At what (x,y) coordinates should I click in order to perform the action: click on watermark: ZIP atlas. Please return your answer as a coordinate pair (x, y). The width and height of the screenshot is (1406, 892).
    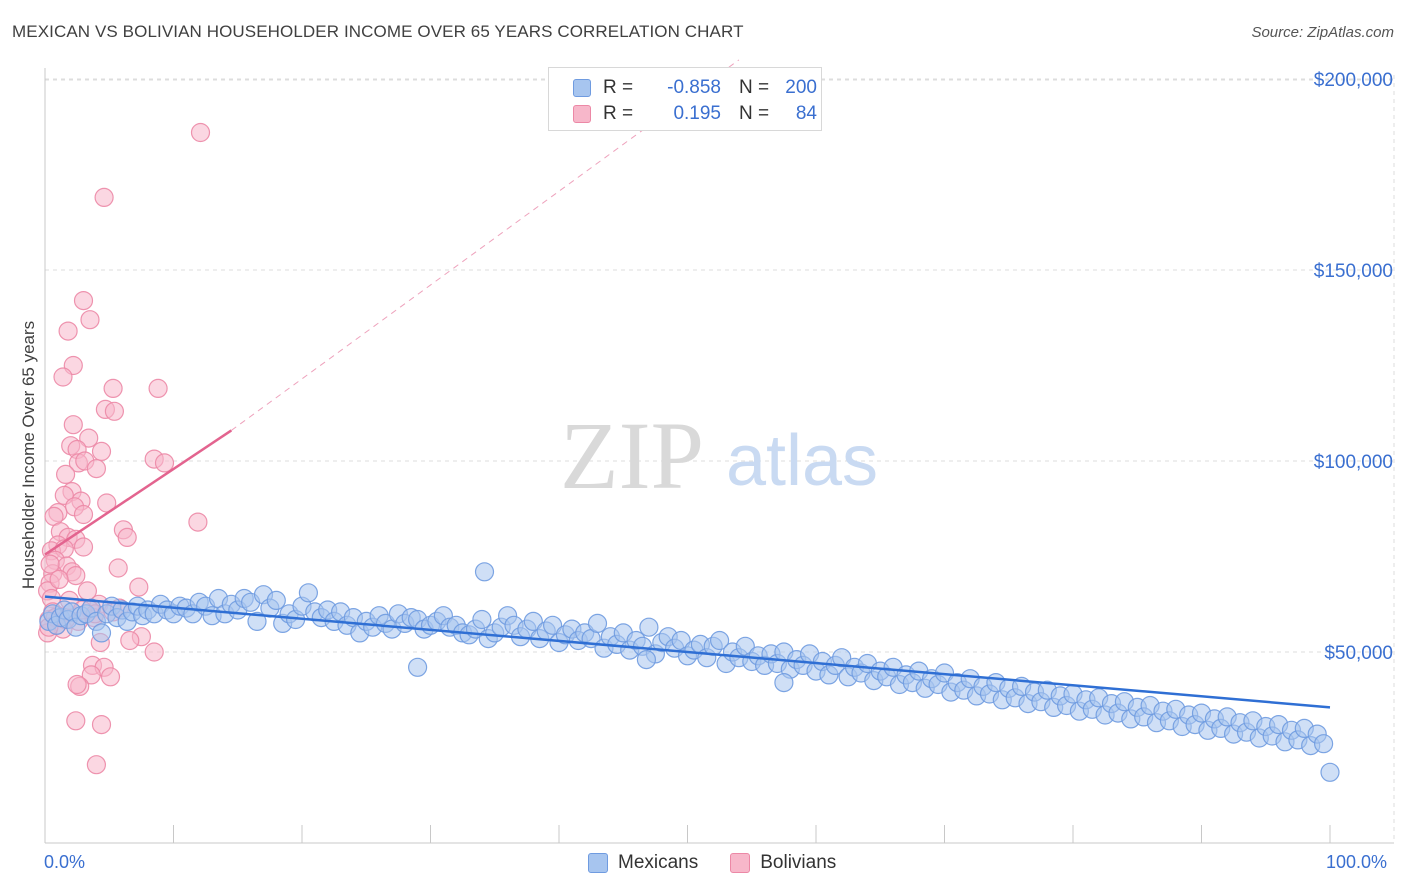
    Looking at the image, I should click on (719, 455).